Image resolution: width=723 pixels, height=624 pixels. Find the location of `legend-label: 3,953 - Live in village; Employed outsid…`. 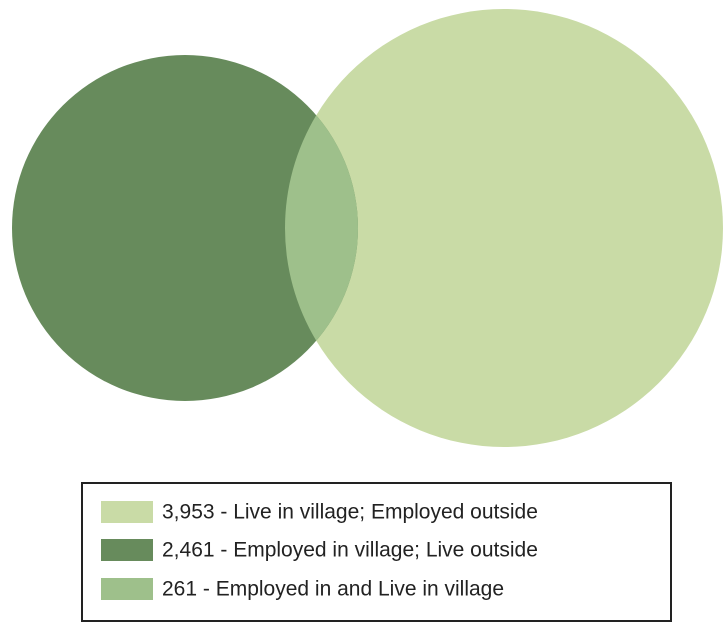

legend-label: 3,953 - Live in village; Employed outsid… is located at coordinates (350, 512).